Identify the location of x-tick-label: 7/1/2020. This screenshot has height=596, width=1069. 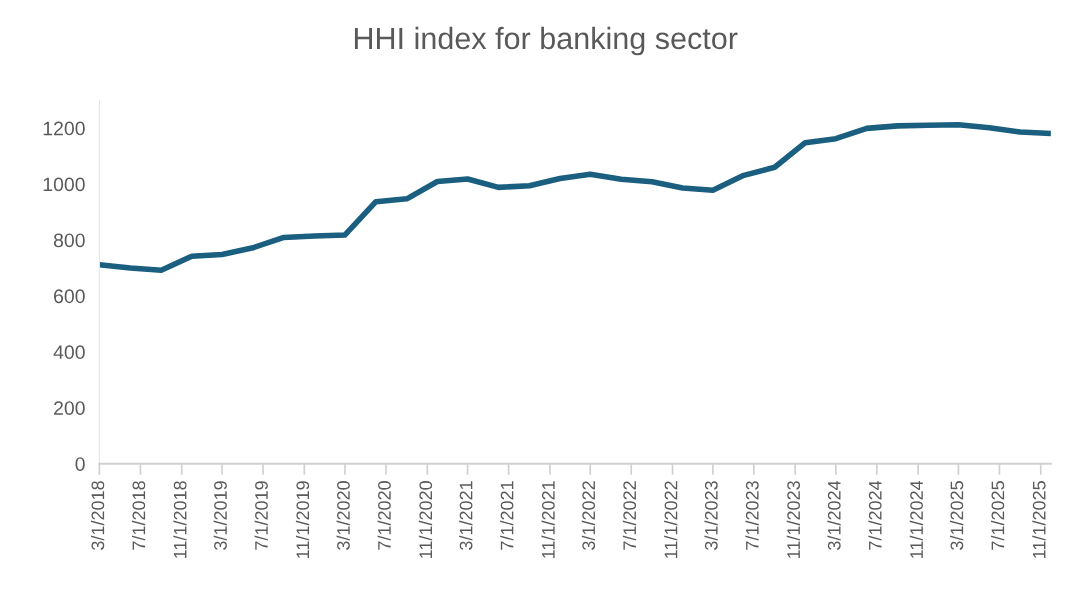
(384, 515).